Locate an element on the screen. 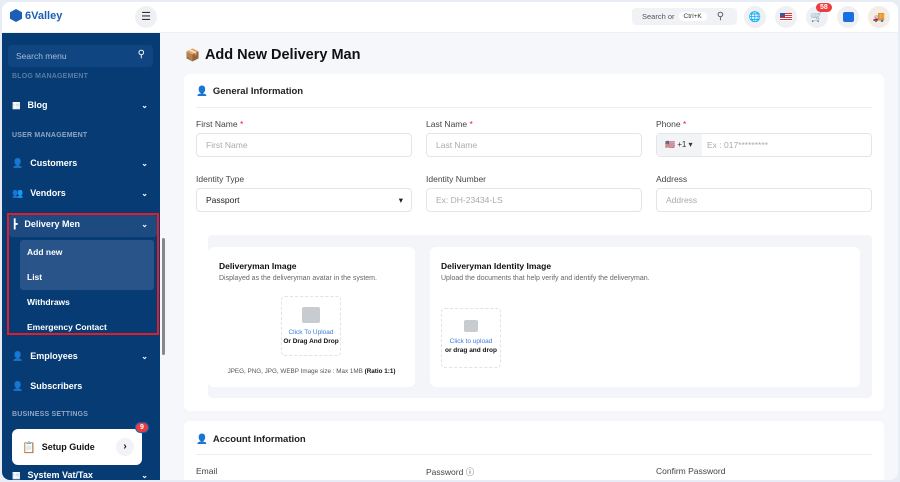 The image size is (900, 482). country-code-select: 🇺🇸 +1 ▾ is located at coordinates (679, 145).